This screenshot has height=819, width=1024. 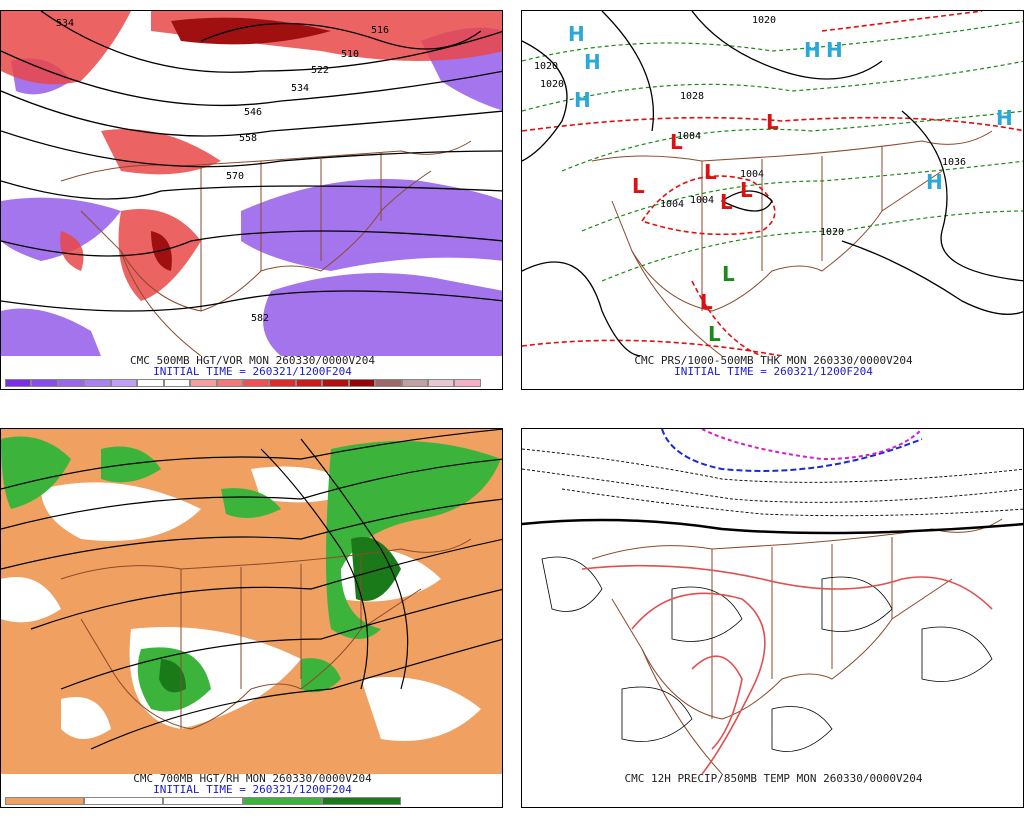 I want to click on zero-deg-isotherm, so click(x=792, y=450).